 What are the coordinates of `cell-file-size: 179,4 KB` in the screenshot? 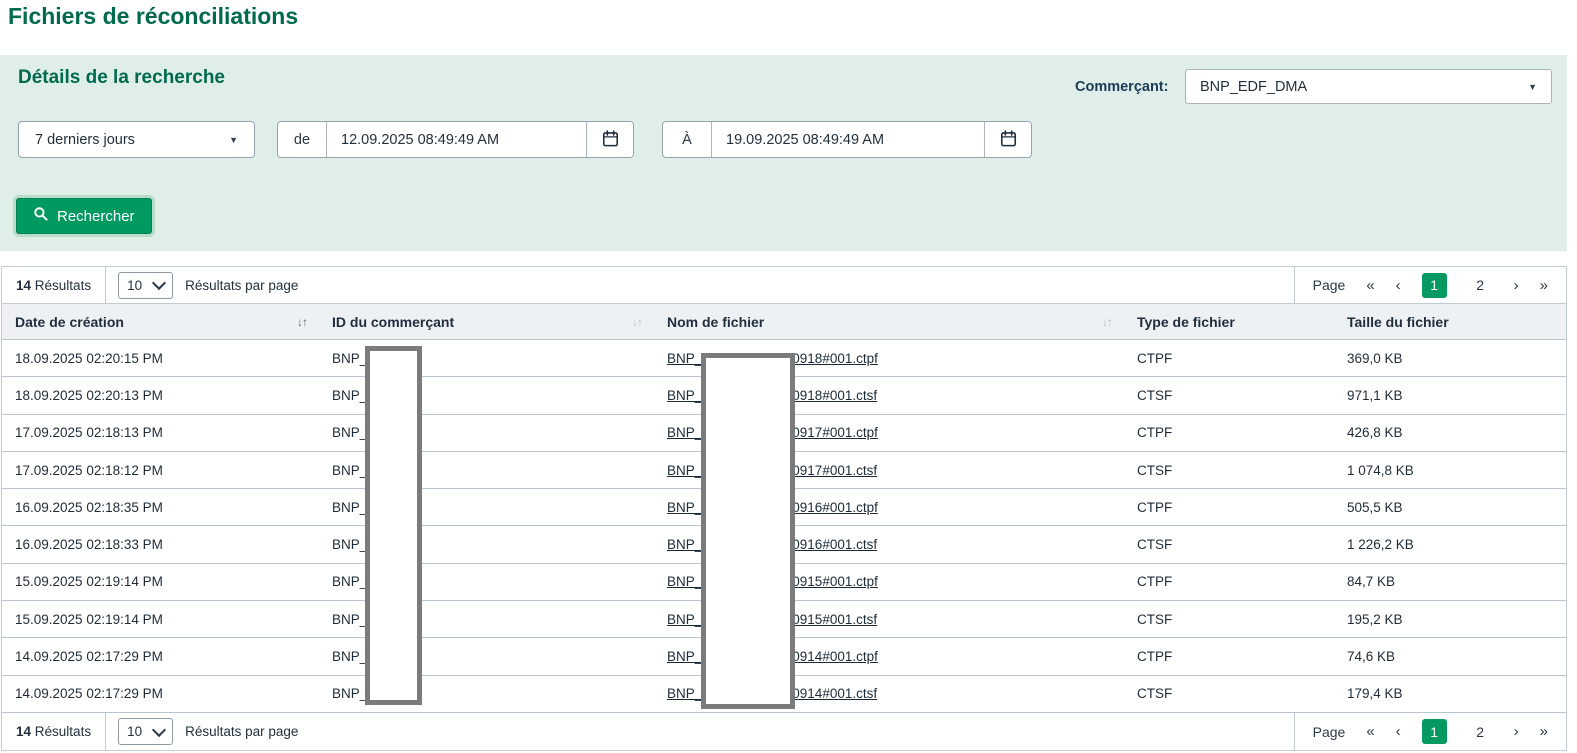 It's located at (1375, 694).